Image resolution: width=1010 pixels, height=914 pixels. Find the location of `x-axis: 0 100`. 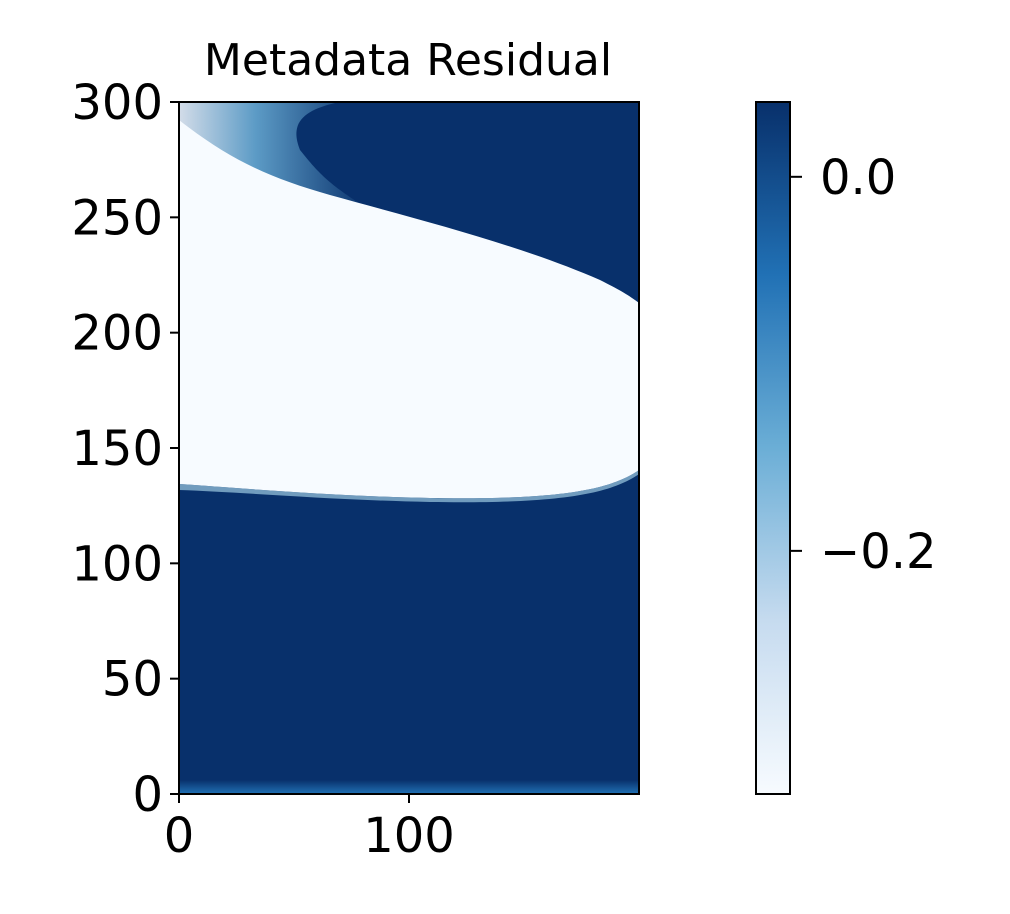

x-axis: 0 100 is located at coordinates (309, 829).